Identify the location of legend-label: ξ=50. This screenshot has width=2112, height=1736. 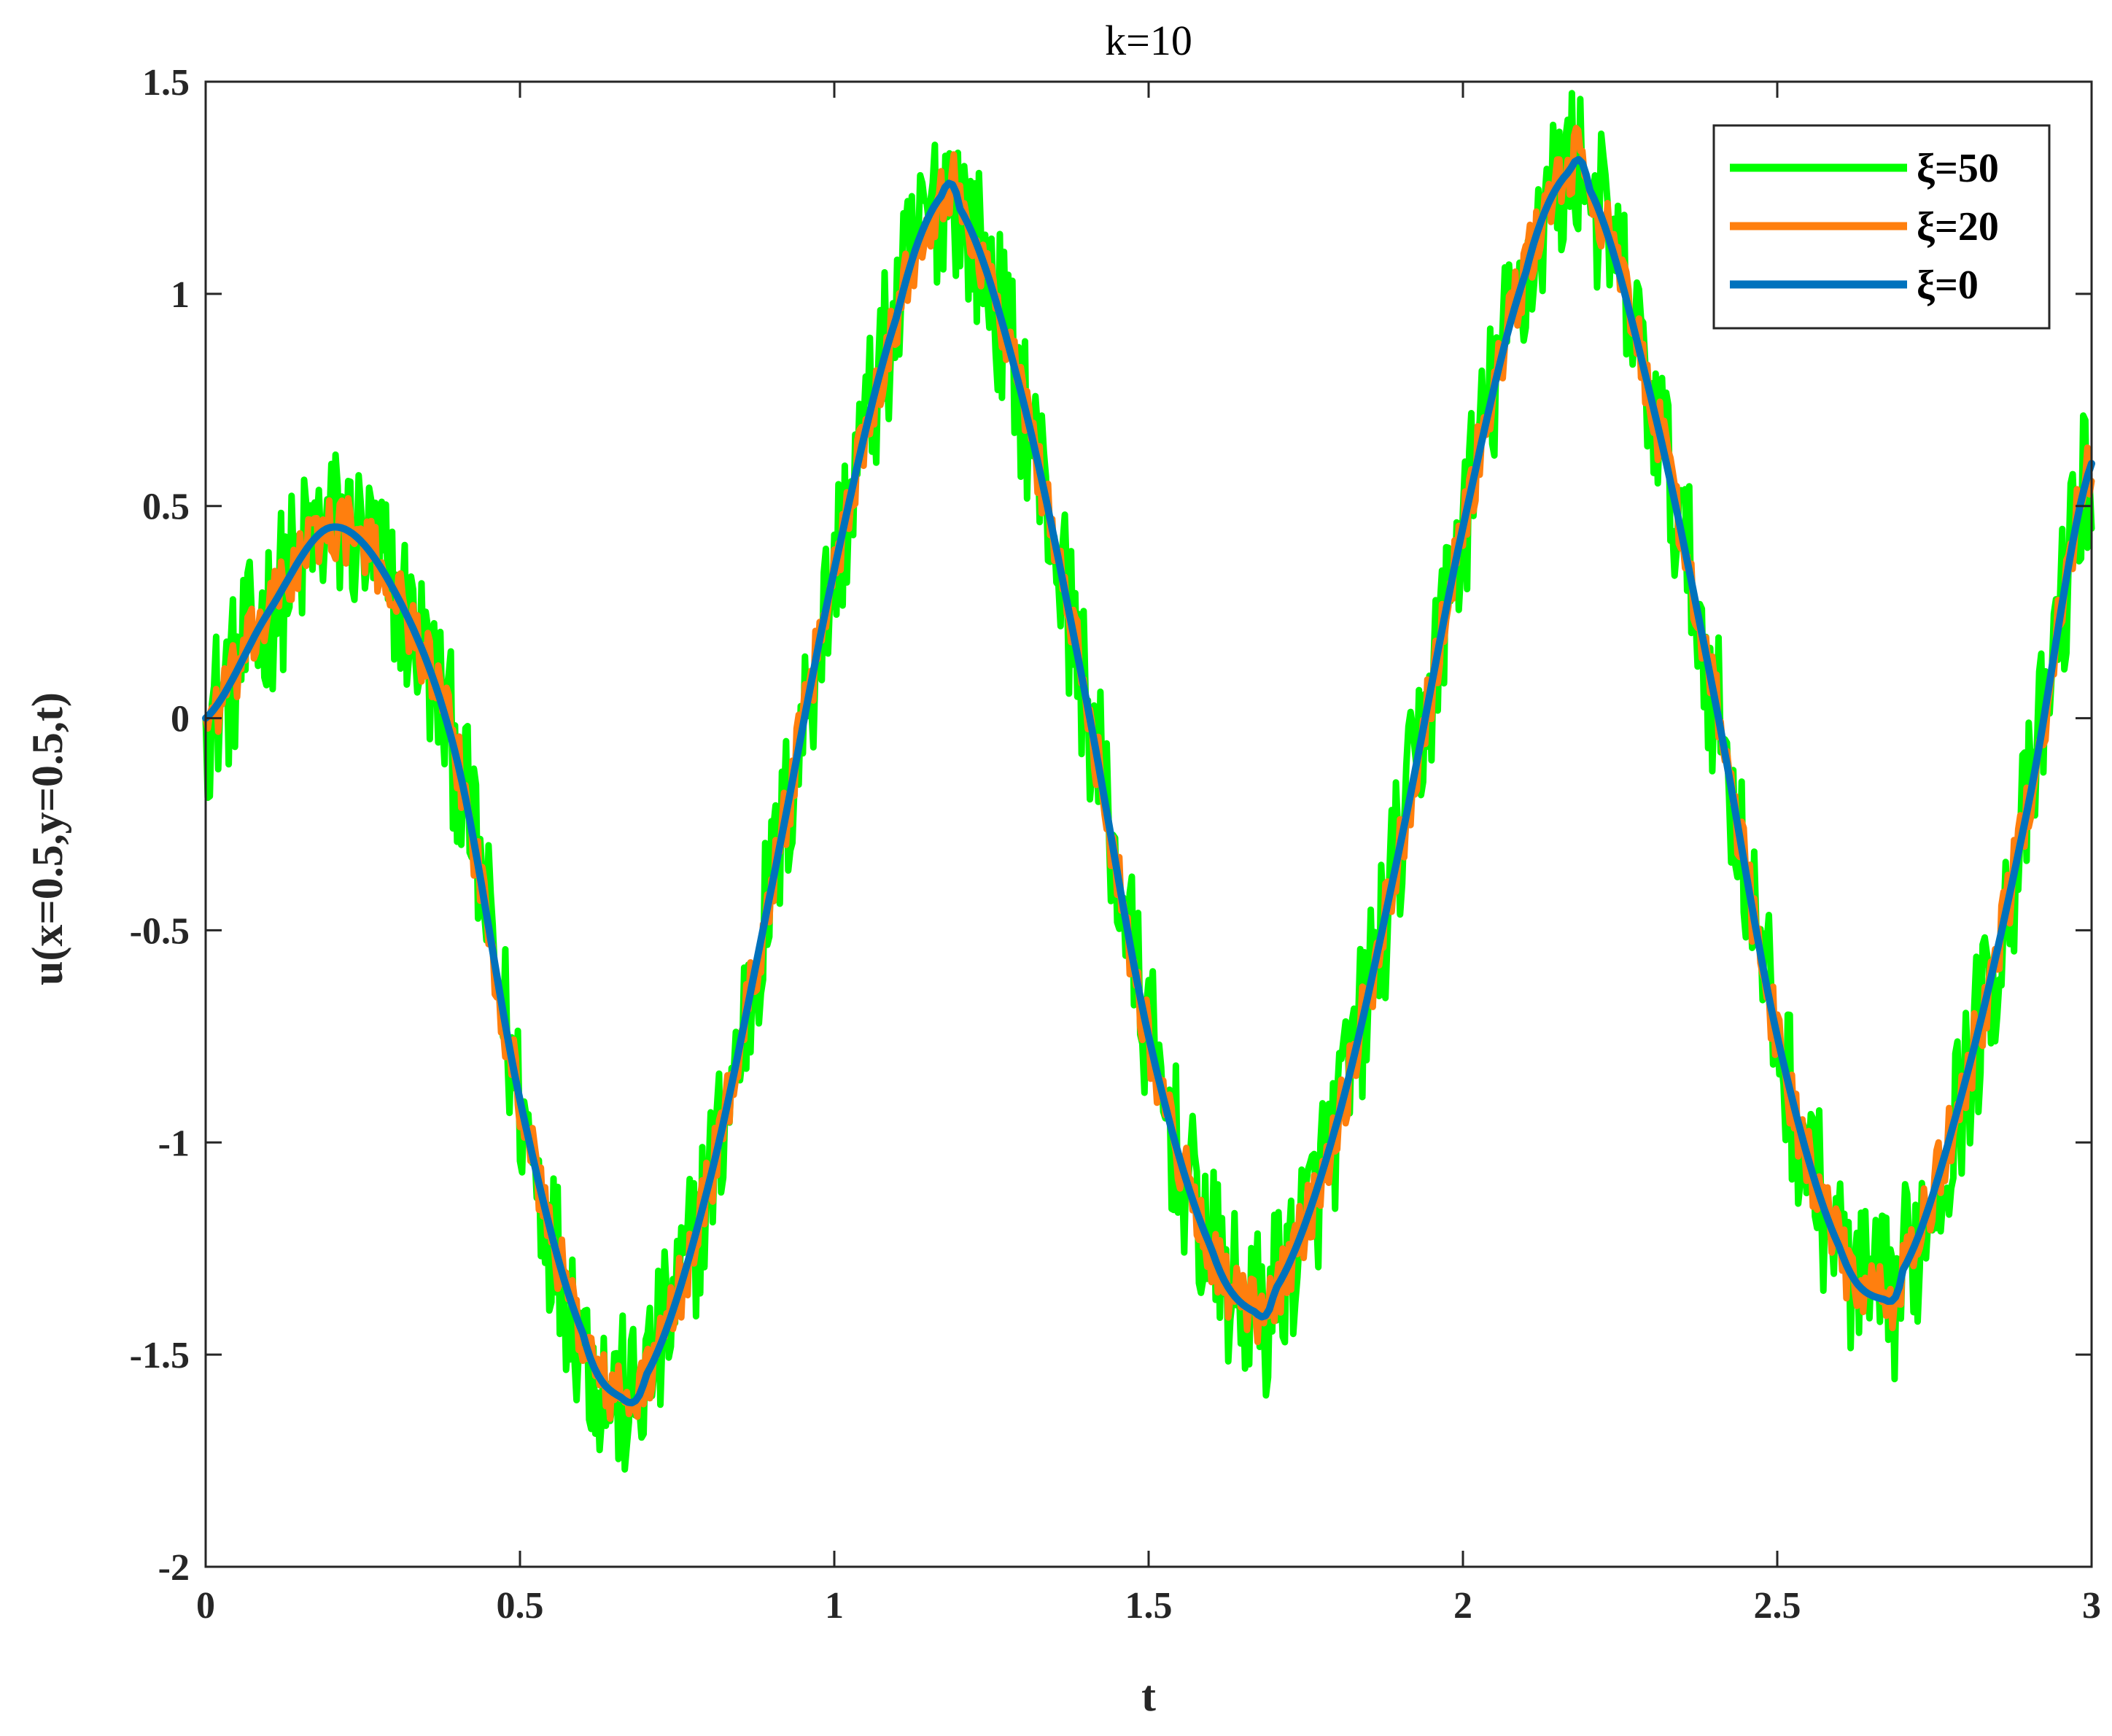
(1958, 168).